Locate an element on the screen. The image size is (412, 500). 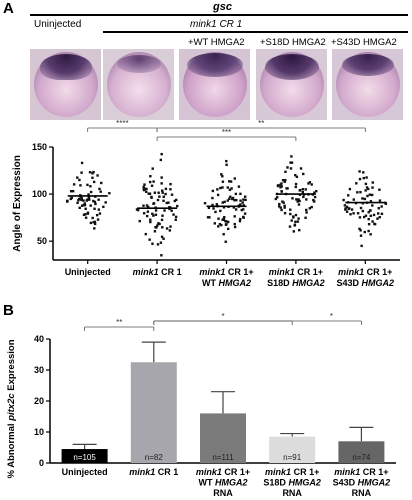
bar-y-tick-label: 30 is located at coordinates (39, 370).